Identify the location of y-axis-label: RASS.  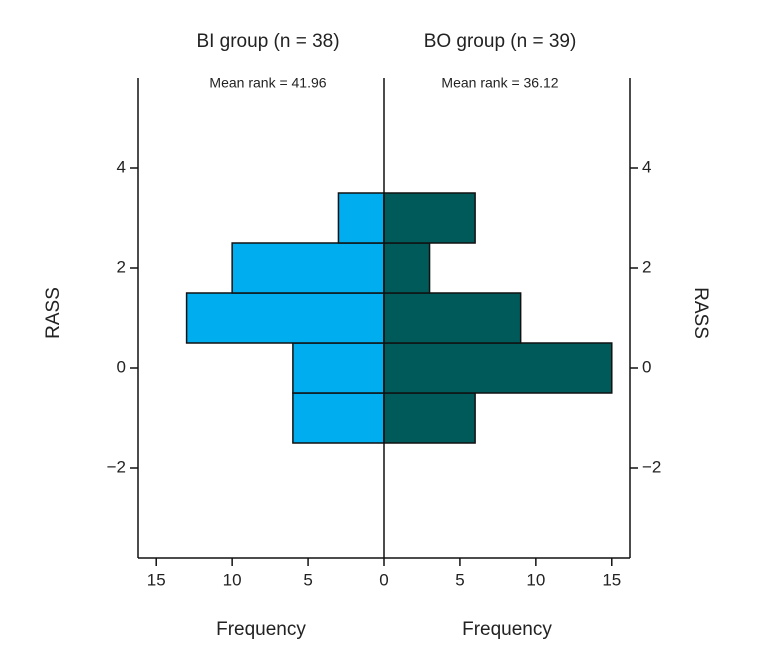
(53, 313).